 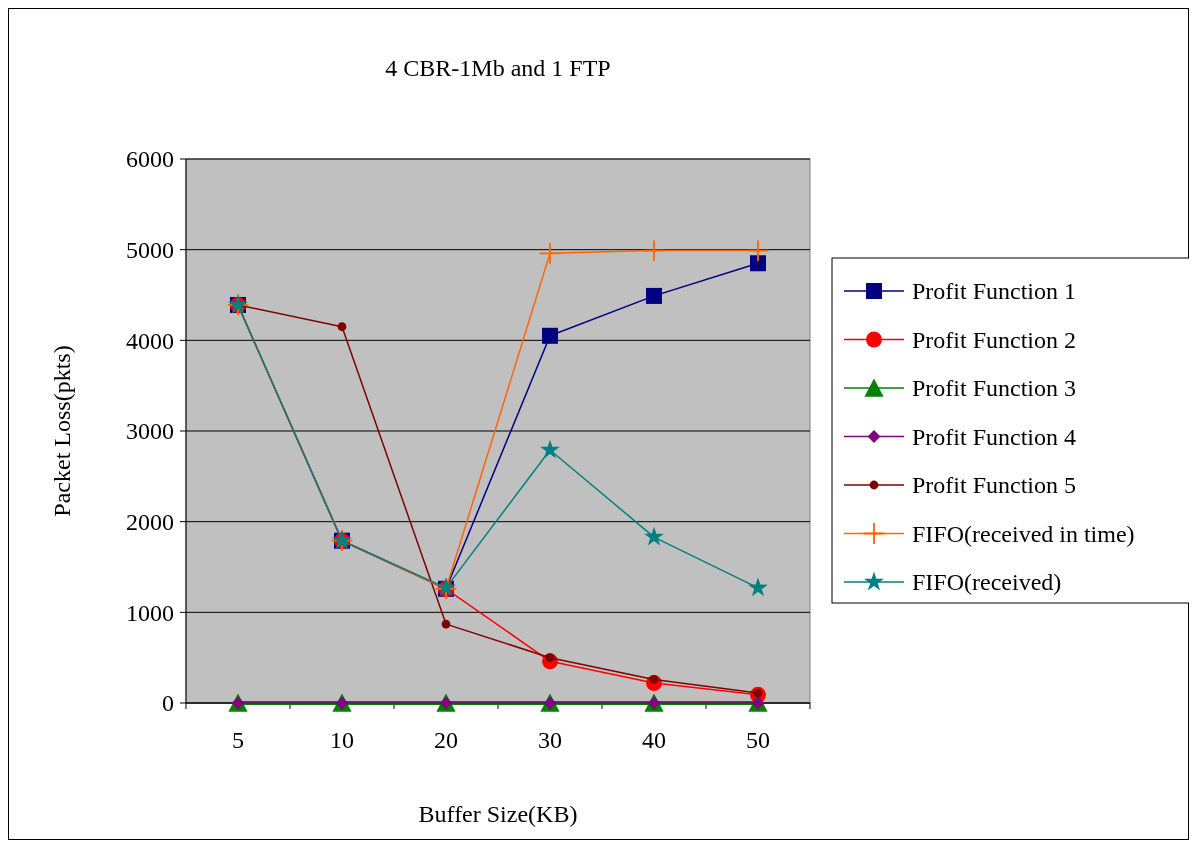 I want to click on y-tick-label: 6000, so click(x=150, y=159).